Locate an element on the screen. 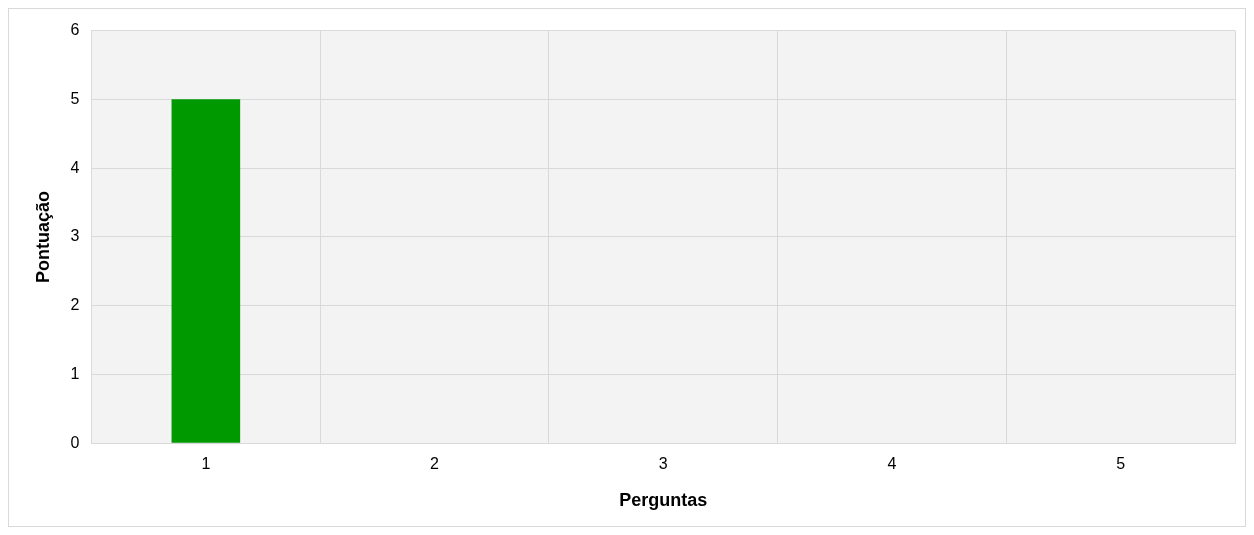  x-tick-label: 1 is located at coordinates (206, 464).